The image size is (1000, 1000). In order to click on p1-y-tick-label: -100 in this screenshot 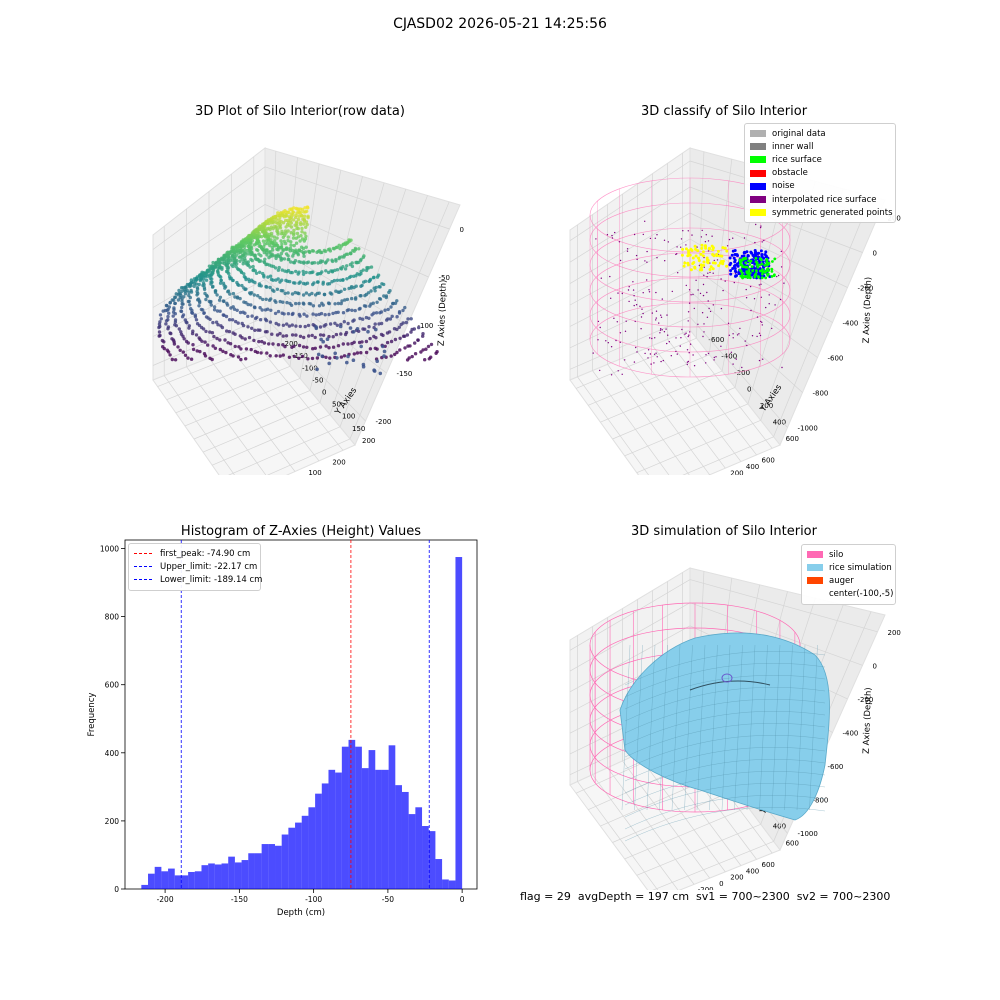, I will do `click(310, 368)`.